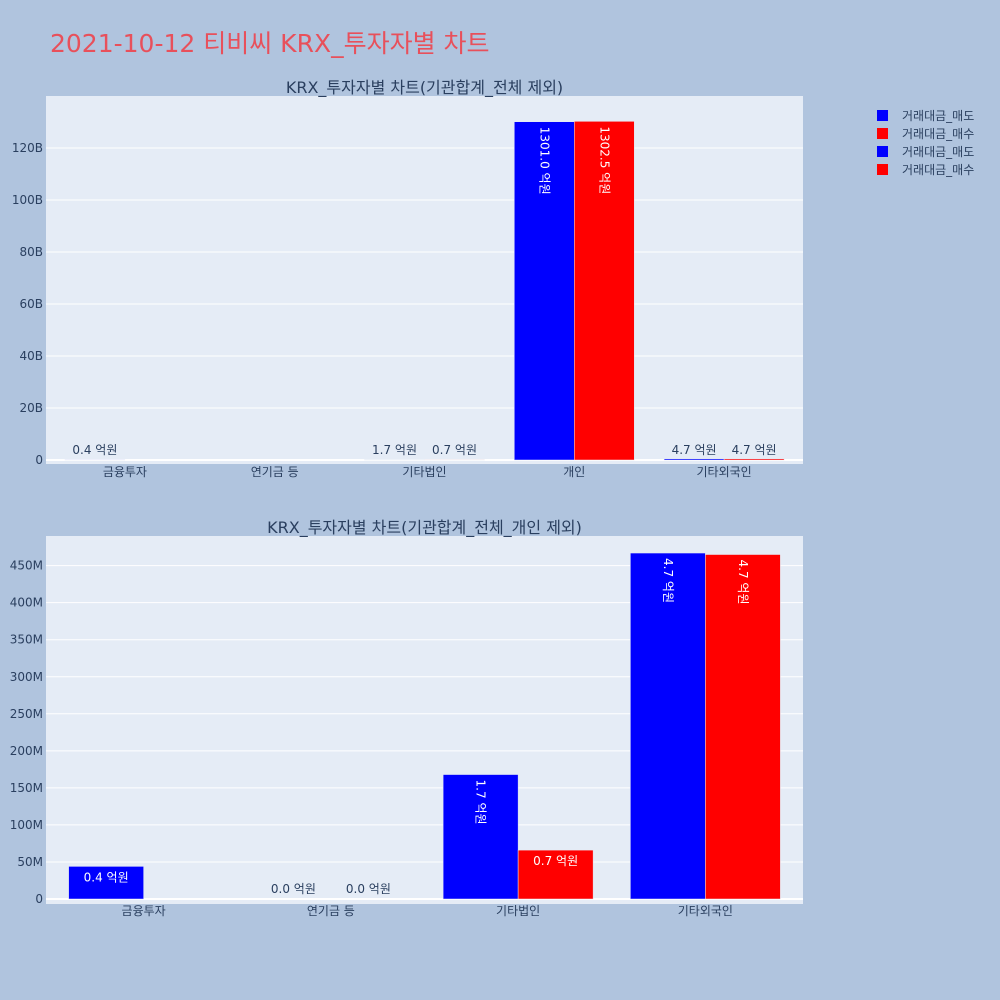 The image size is (1000, 1000). What do you see at coordinates (31, 356) in the screenshot?
I see `y-tick-label: 40B` at bounding box center [31, 356].